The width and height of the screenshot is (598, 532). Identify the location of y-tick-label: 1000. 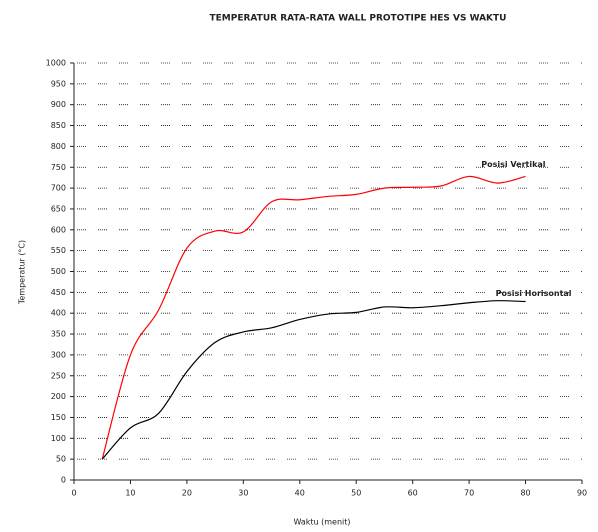
(56, 63).